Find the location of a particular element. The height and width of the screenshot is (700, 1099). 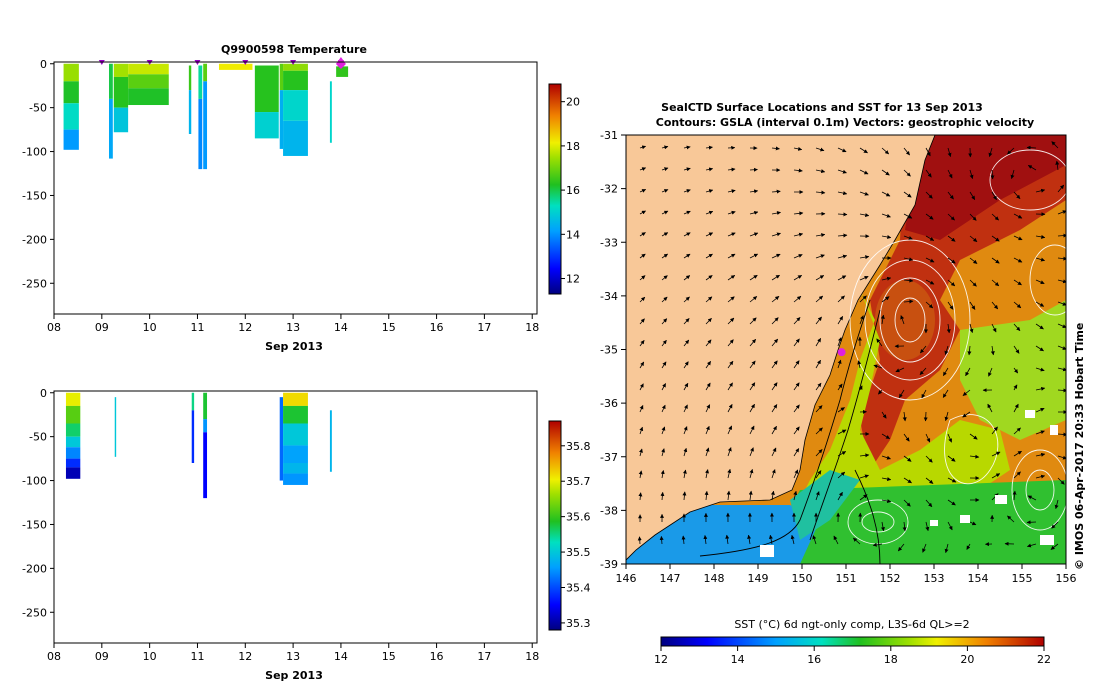

temperature-title: Q9900598 Temperature is located at coordinates (294, 49).